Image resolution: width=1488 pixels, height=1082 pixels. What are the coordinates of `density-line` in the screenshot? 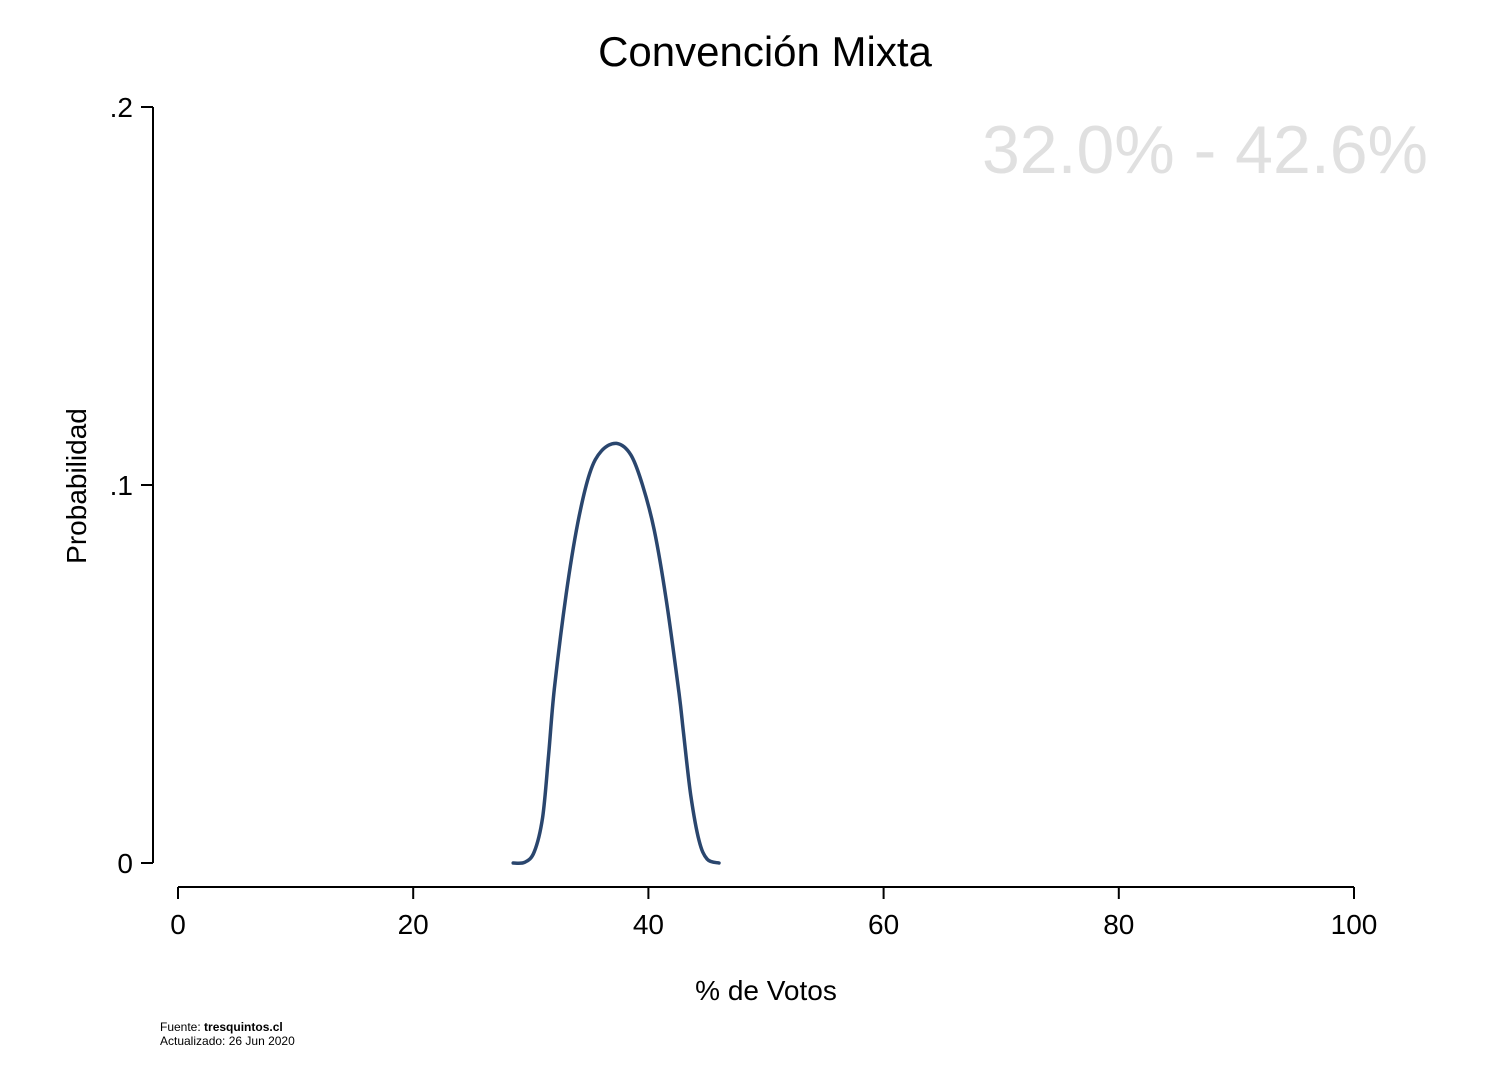 It's located at (616, 653).